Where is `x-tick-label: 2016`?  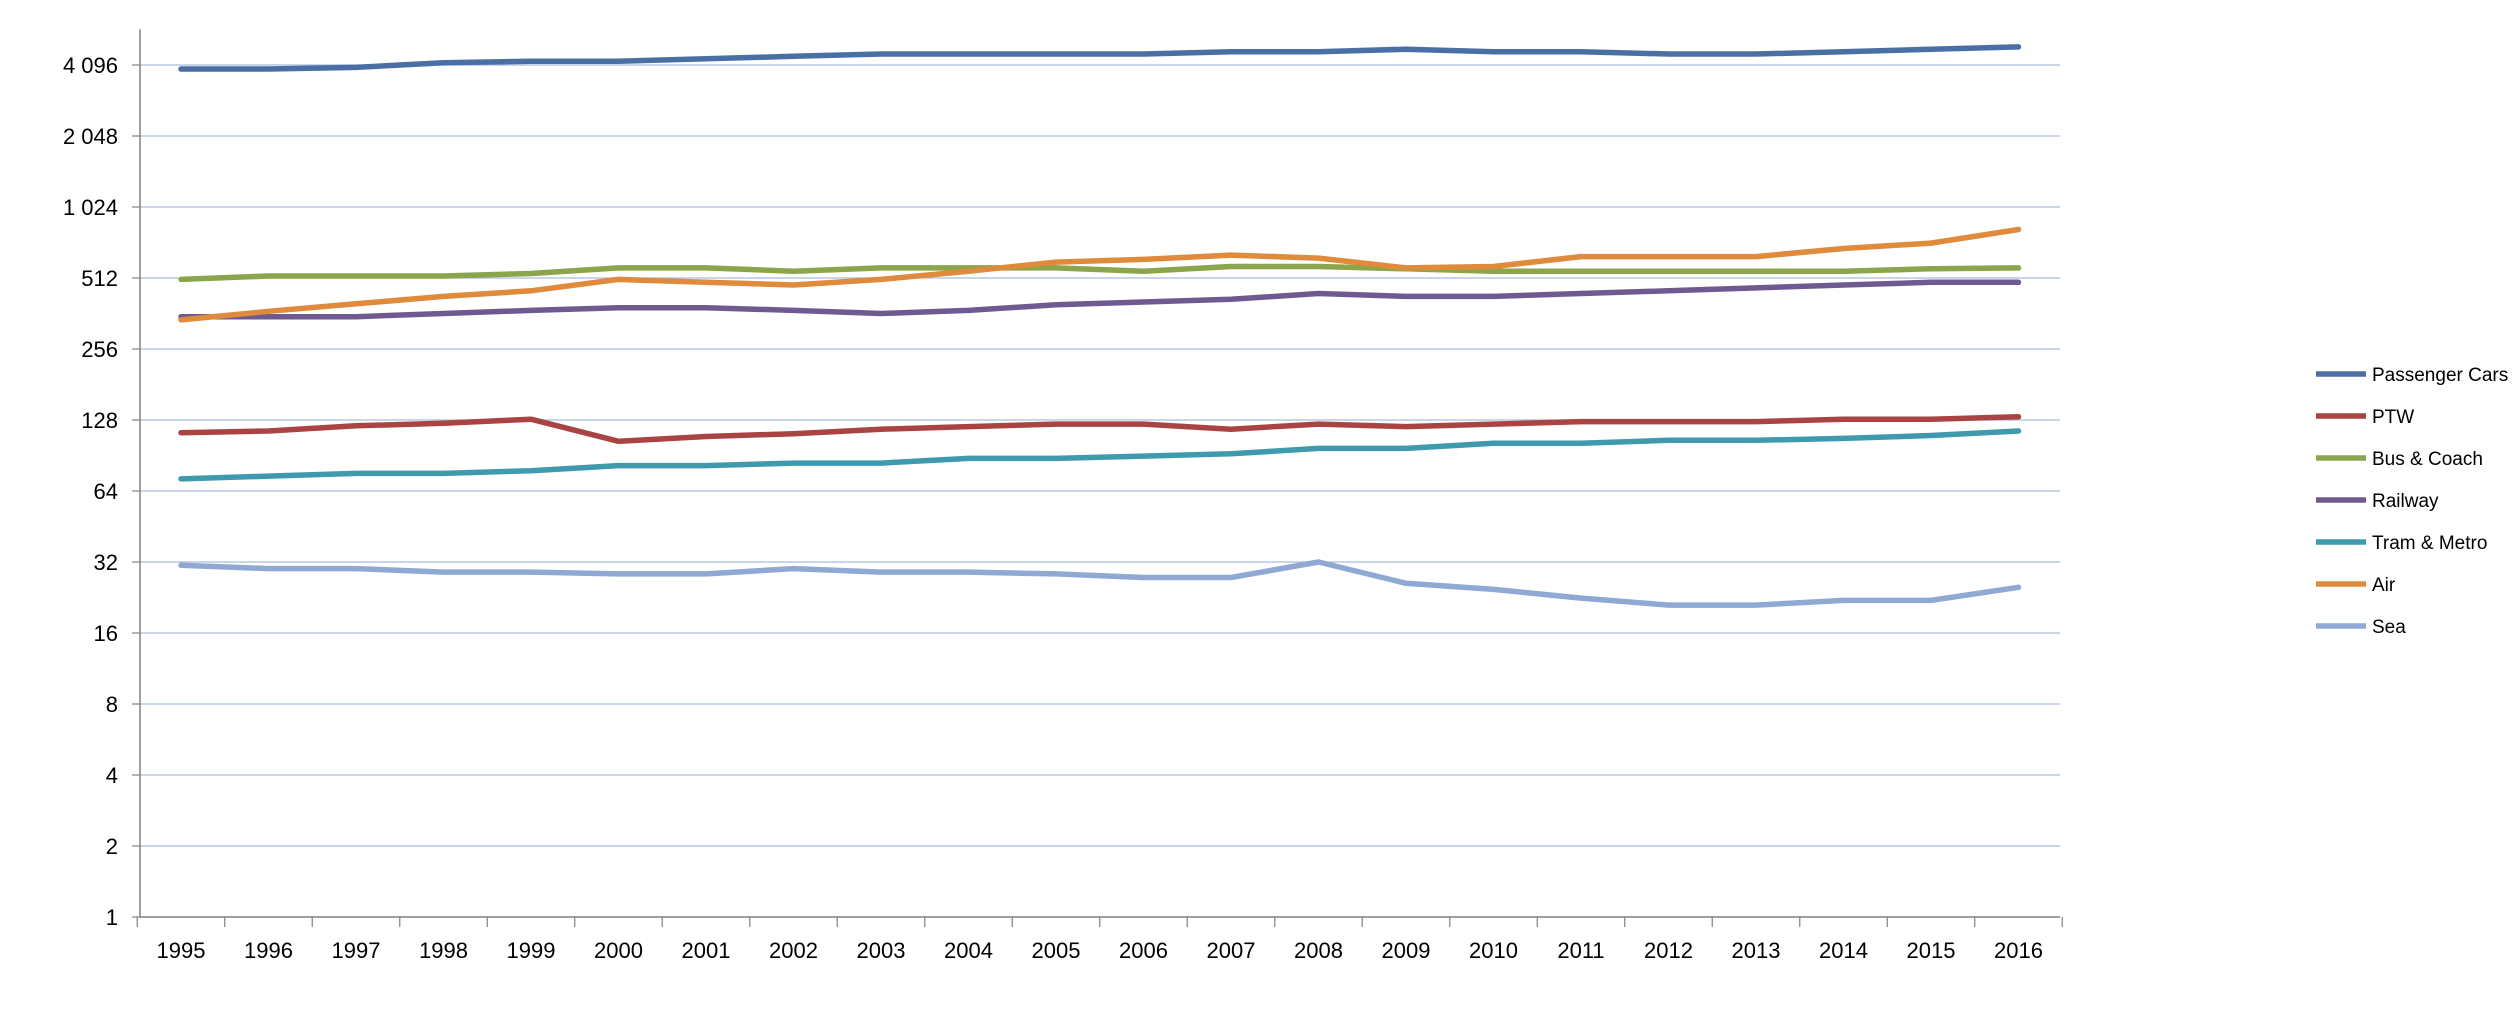
x-tick-label: 2016 is located at coordinates (2018, 950).